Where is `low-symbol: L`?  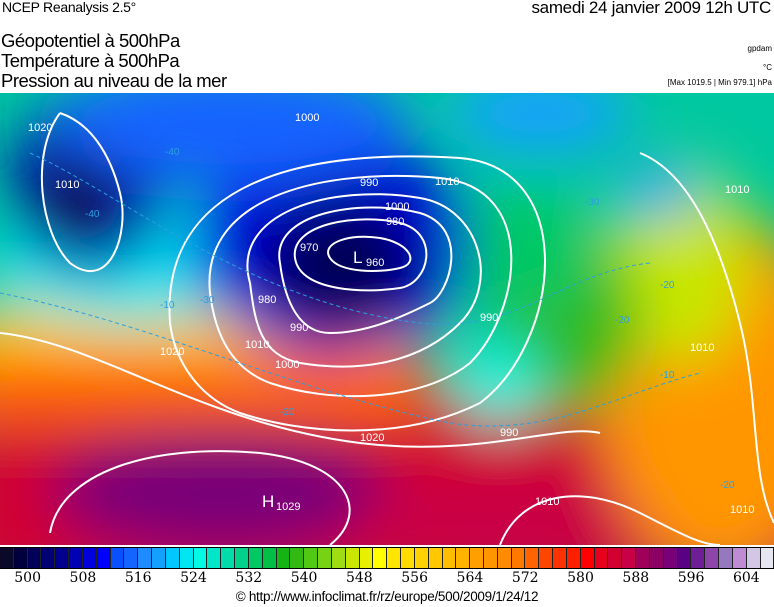
low-symbol: L is located at coordinates (357, 257).